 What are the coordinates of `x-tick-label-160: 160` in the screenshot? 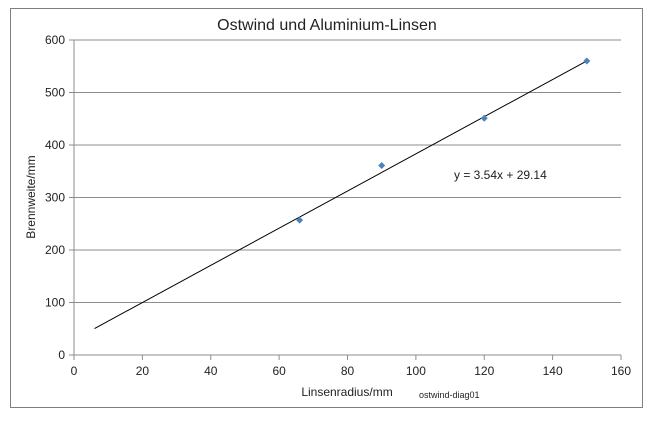 It's located at (621, 371).